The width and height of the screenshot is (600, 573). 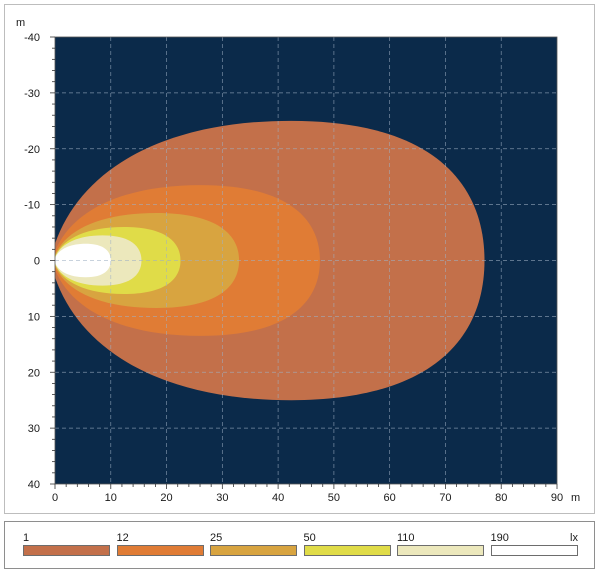 I want to click on legend-label-190: 190, so click(x=499, y=538).